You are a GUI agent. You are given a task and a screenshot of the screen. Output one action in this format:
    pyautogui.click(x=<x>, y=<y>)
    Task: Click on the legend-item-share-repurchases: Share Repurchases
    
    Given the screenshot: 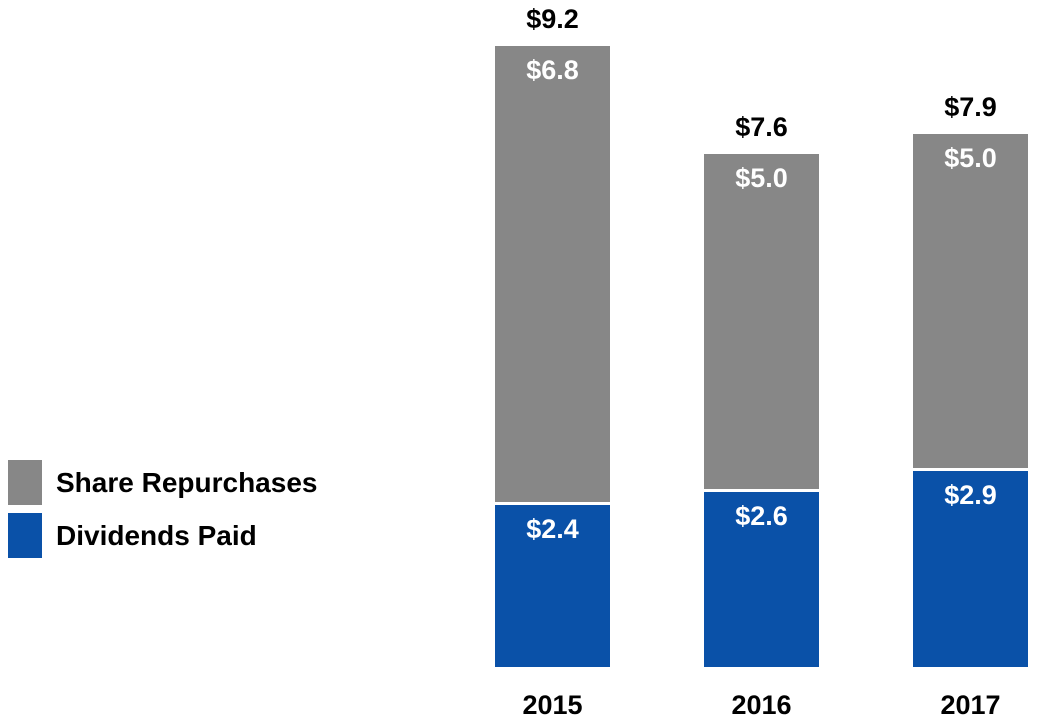 What is the action you would take?
    pyautogui.click(x=162, y=482)
    